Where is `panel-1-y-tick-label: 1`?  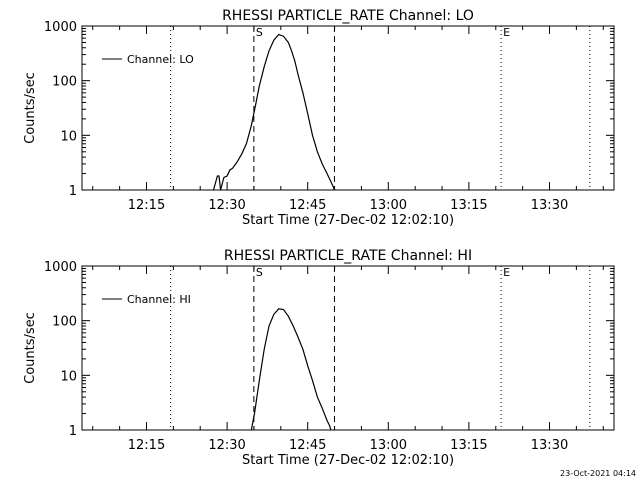 panel-1-y-tick-label: 1 is located at coordinates (73, 191).